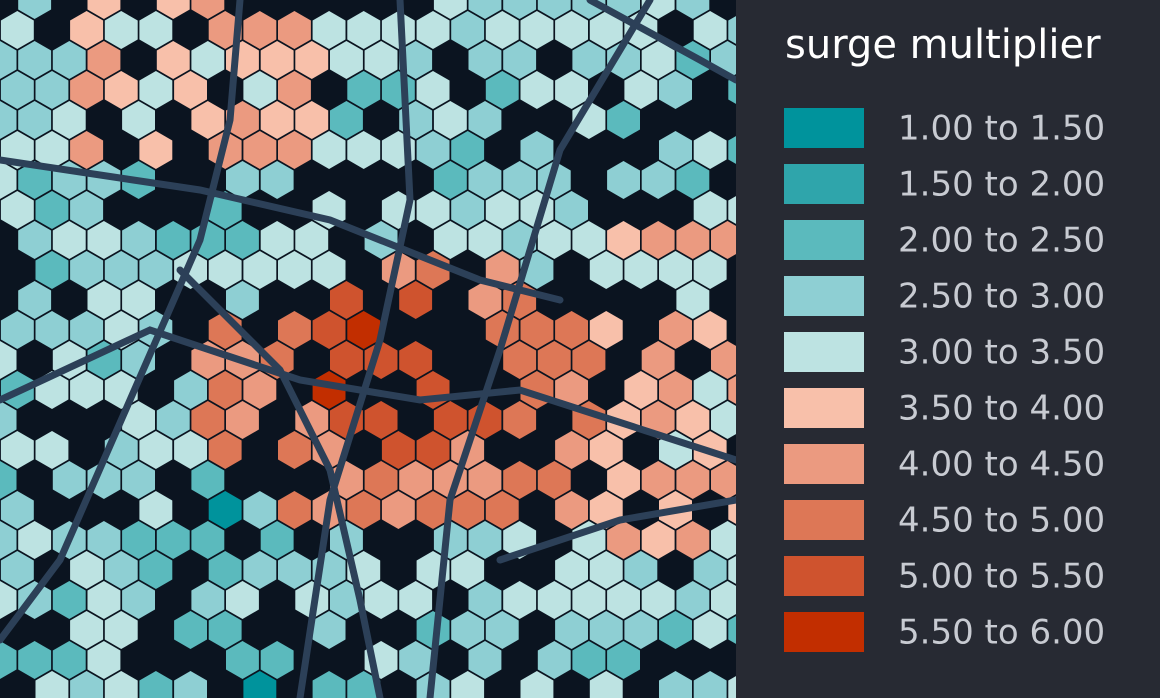  I want to click on legend-label: 1.00 to 1.50, so click(1001, 129).